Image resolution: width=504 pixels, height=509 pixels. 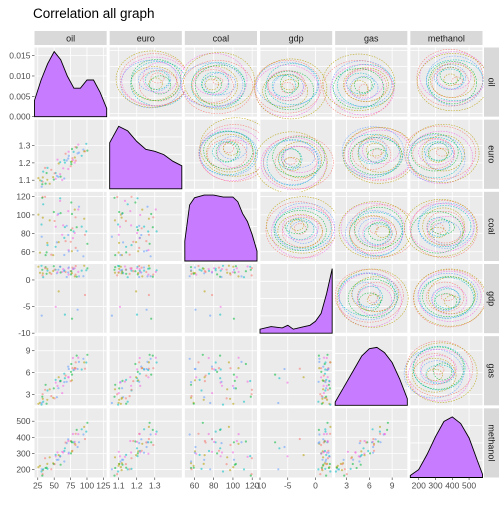 I want to click on tick-label-x: 60, so click(x=195, y=486).